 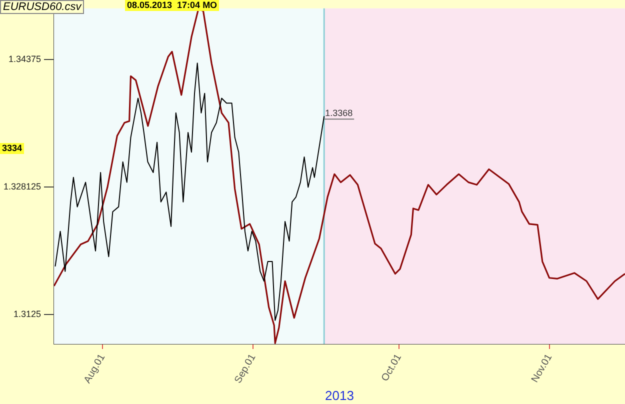 I want to click on y-tick-label: 1.34375, so click(x=24, y=59).